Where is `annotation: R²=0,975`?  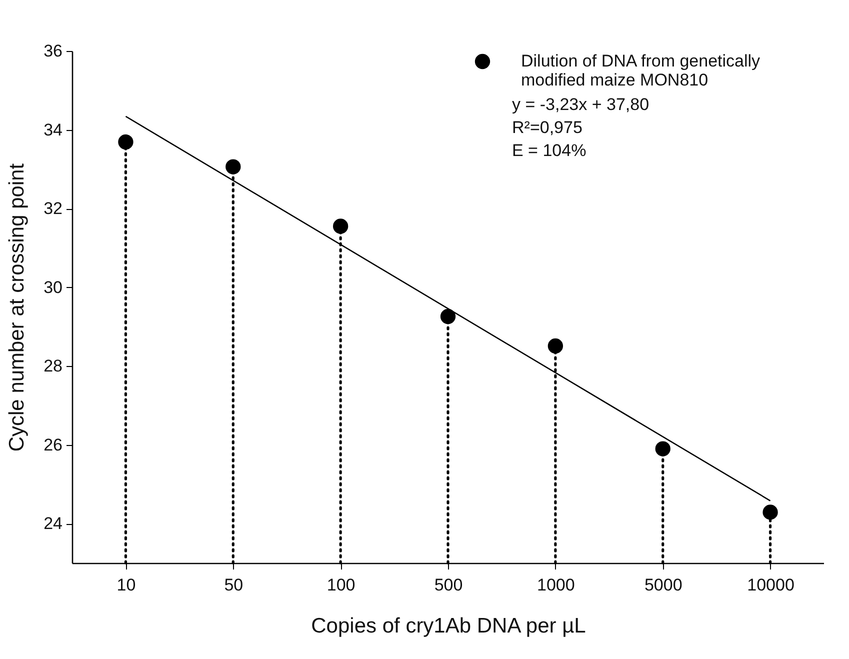
annotation: R²=0,975 is located at coordinates (547, 127).